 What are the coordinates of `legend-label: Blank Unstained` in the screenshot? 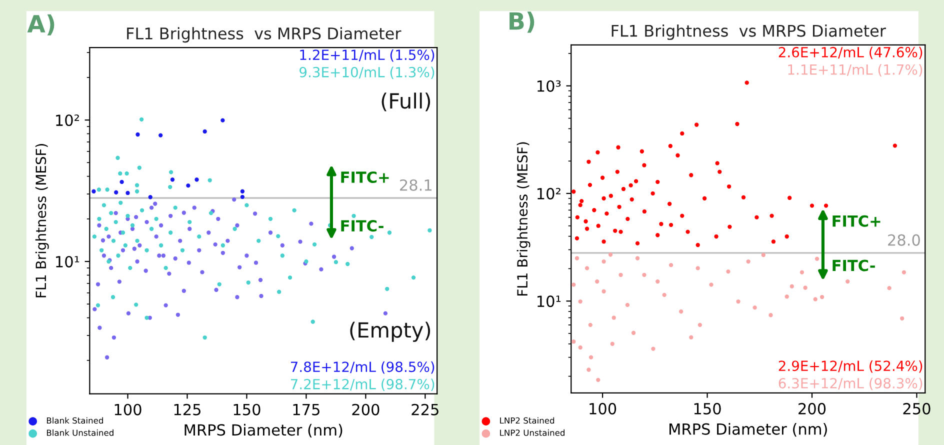 It's located at (80, 432).